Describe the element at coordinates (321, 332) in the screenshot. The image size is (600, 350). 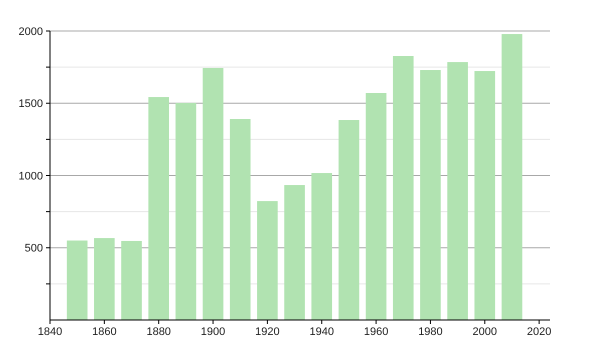
I see `x-tick-label: 1940` at that location.